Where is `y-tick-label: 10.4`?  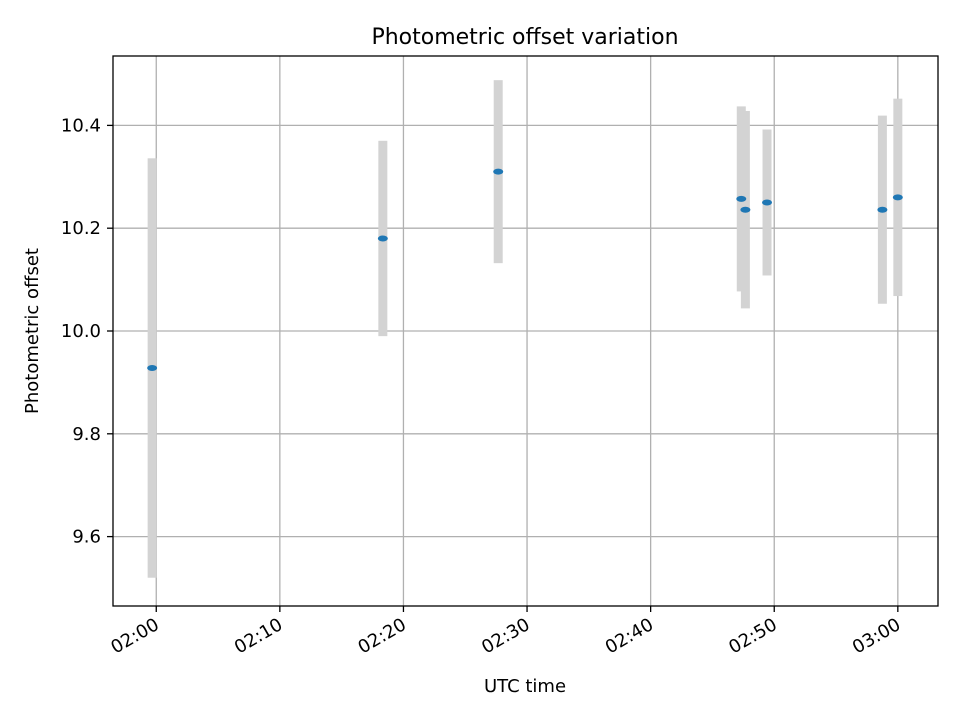
y-tick-label: 10.4 is located at coordinates (81, 125).